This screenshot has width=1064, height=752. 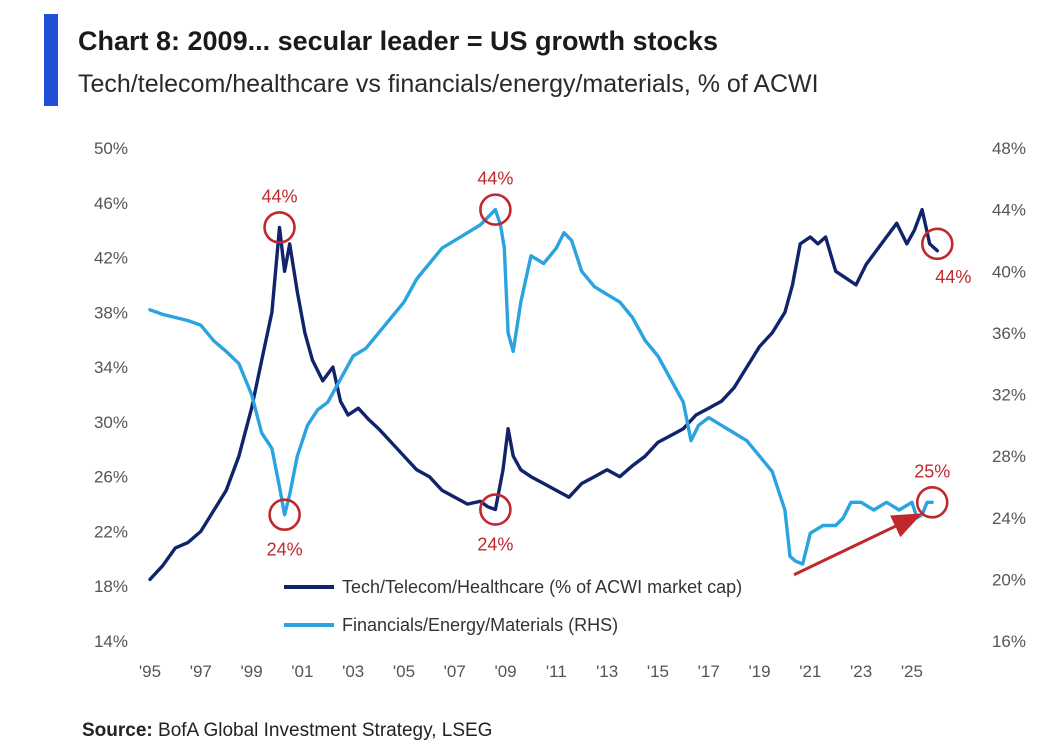 I want to click on x-tick-label: '21, so click(x=810, y=671).